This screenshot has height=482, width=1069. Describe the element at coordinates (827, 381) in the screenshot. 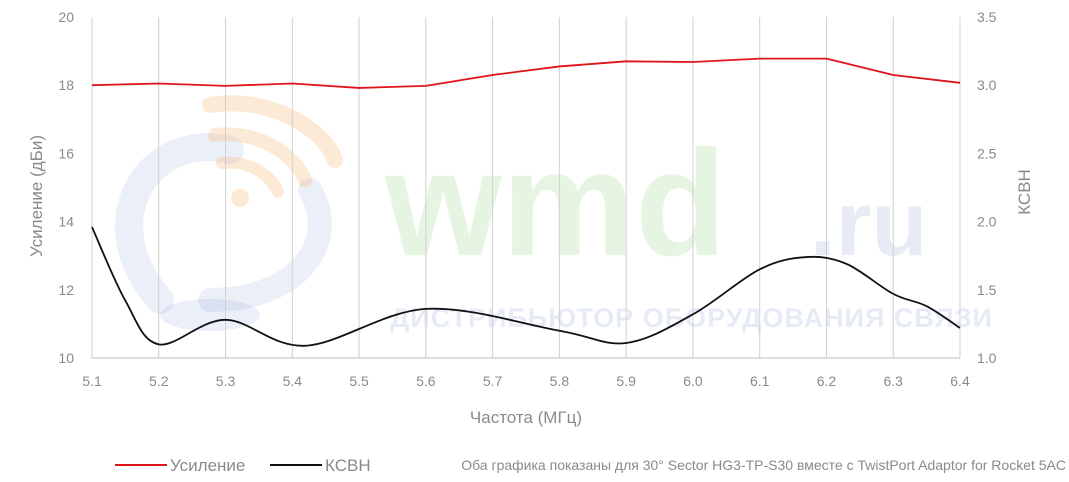

I see `x-tick-label: 6.2` at that location.